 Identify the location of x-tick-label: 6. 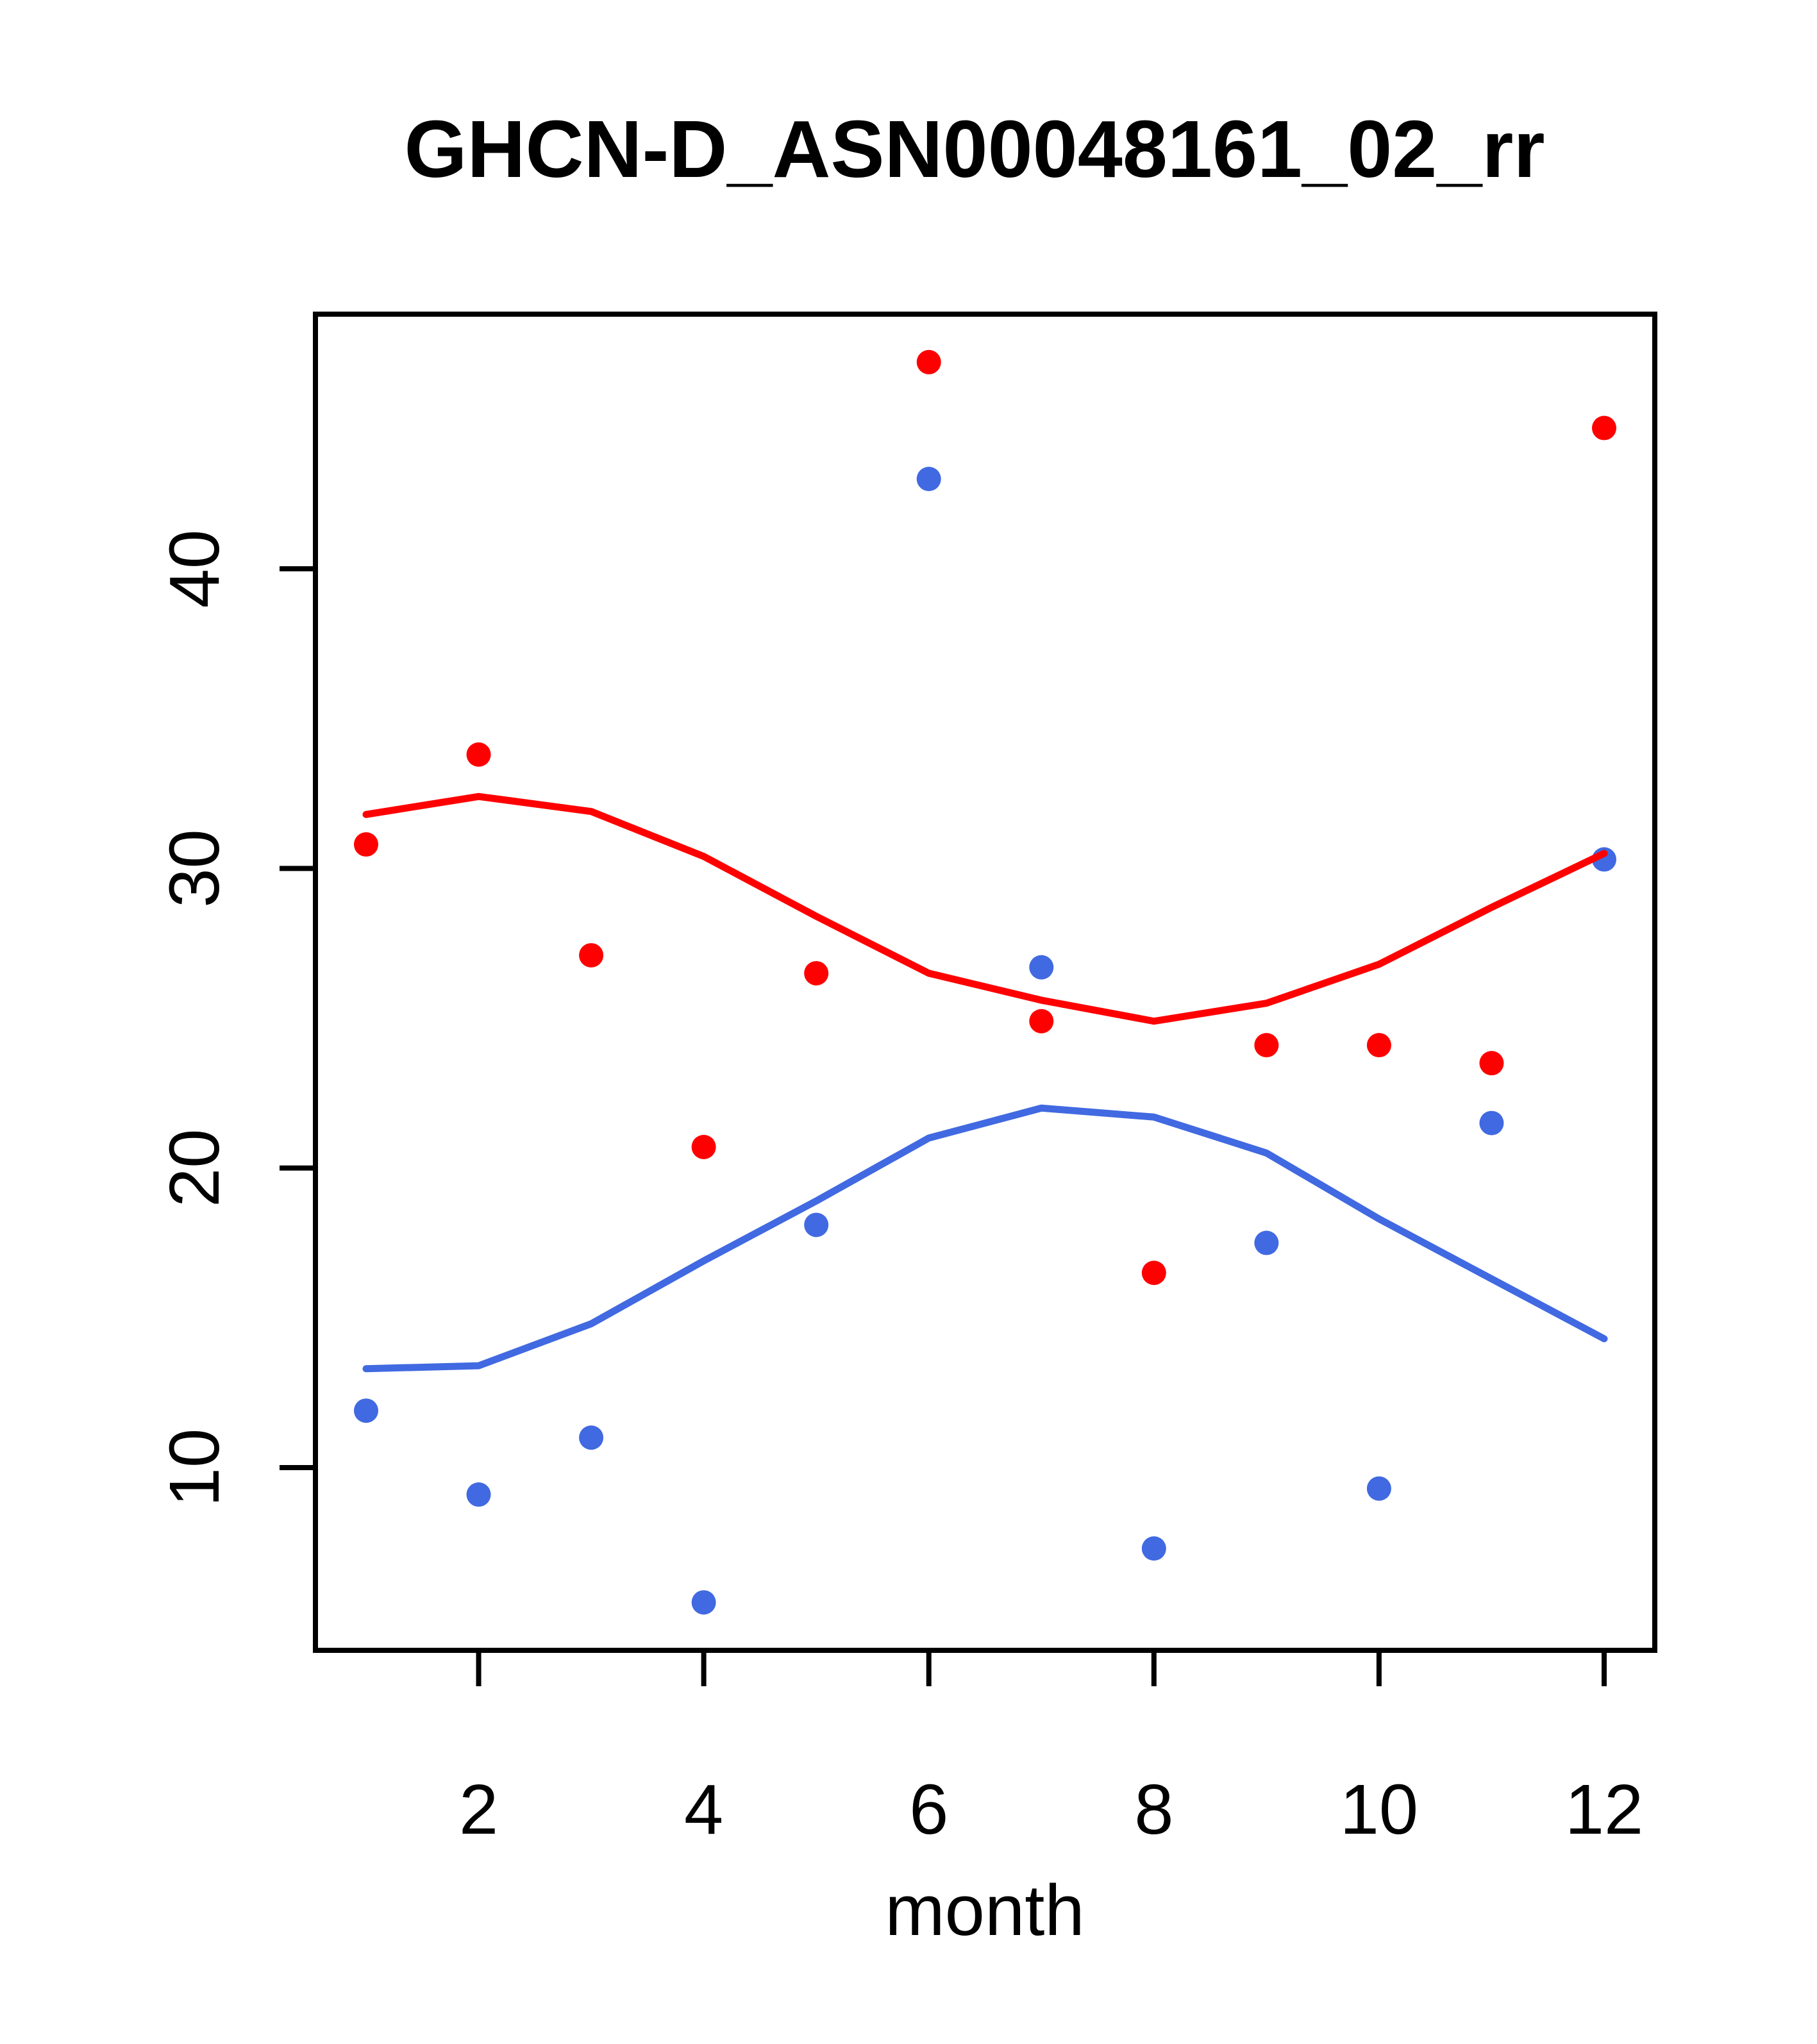
(929, 1809).